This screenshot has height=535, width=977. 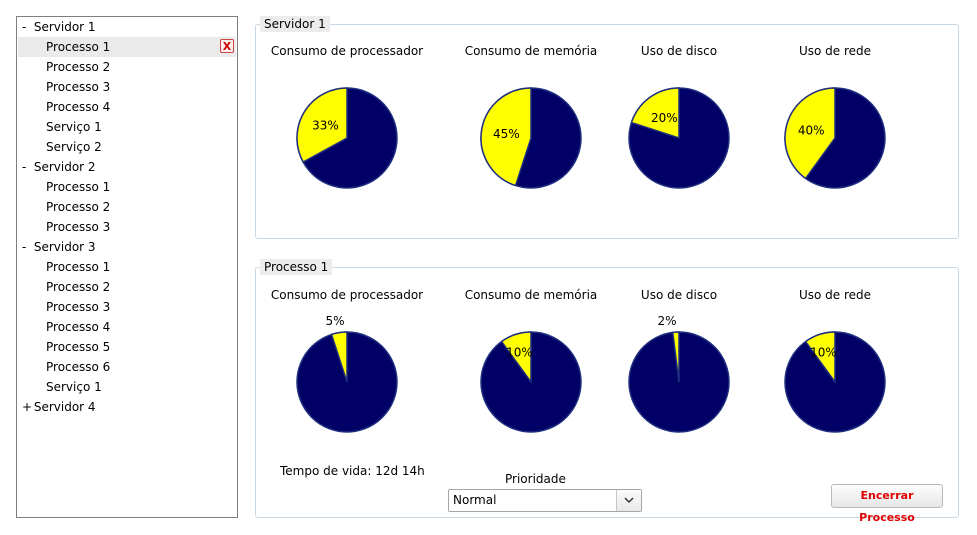 I want to click on pie-chart: 20%, so click(x=679, y=138).